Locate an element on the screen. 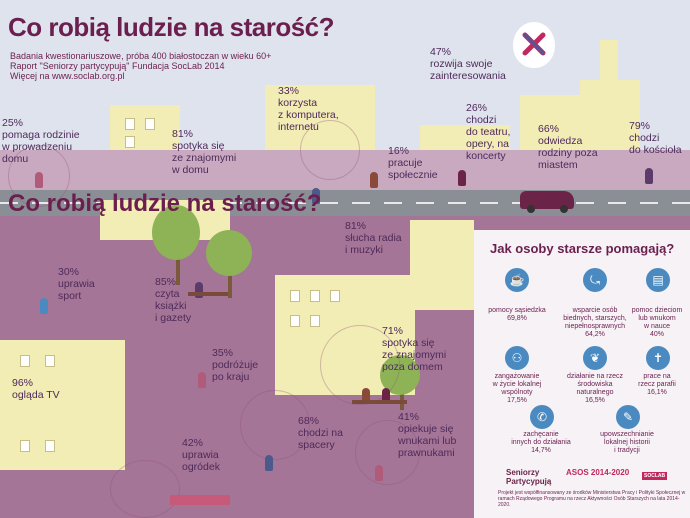 The height and width of the screenshot is (518, 690). subtitle-line: Więcej na www.soclab.org.pl is located at coordinates (67, 76).